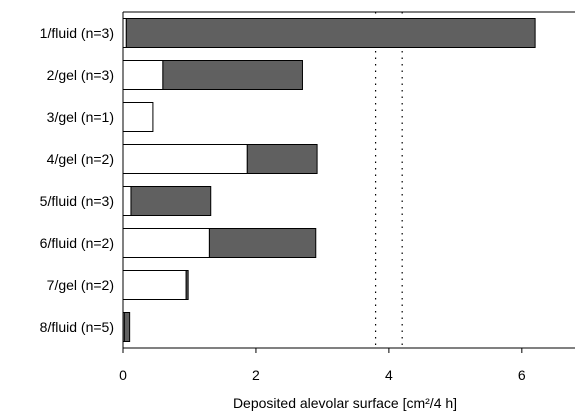 Image resolution: width=575 pixels, height=412 pixels. I want to click on category-label: 4/gel (n=2), so click(80, 159).